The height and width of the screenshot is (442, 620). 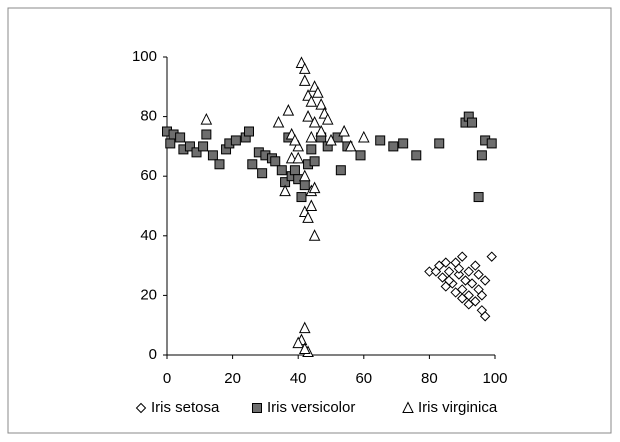 What do you see at coordinates (494, 378) in the screenshot?
I see `x-tick-label: 100` at bounding box center [494, 378].